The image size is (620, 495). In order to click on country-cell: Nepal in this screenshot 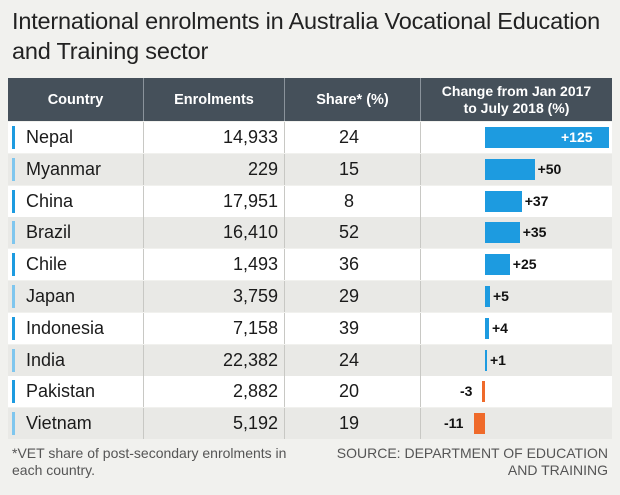, I will do `click(50, 137)`.